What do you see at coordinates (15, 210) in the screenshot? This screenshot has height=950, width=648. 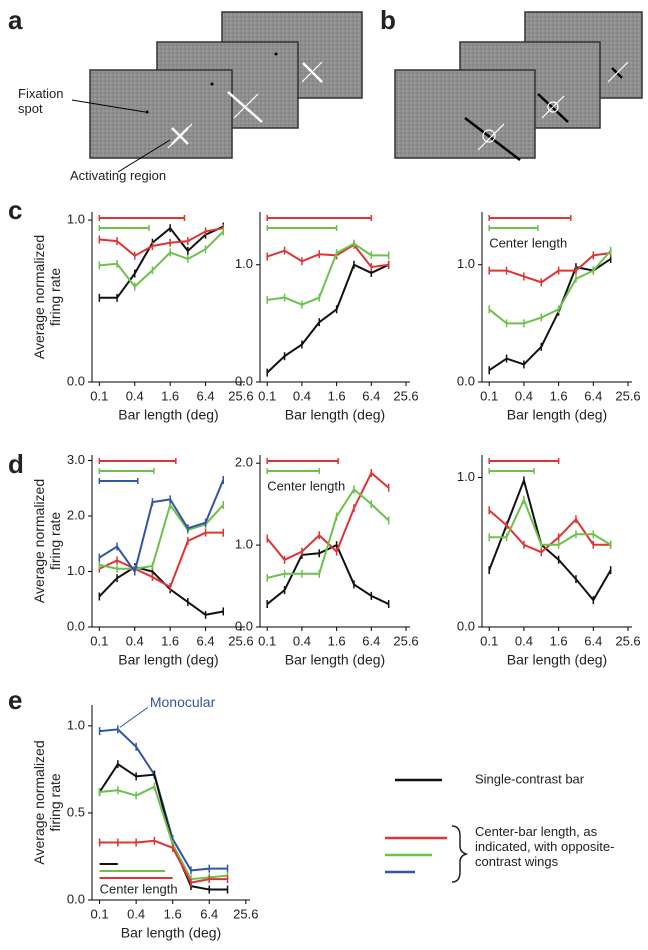 I see `panel-letter: c` at bounding box center [15, 210].